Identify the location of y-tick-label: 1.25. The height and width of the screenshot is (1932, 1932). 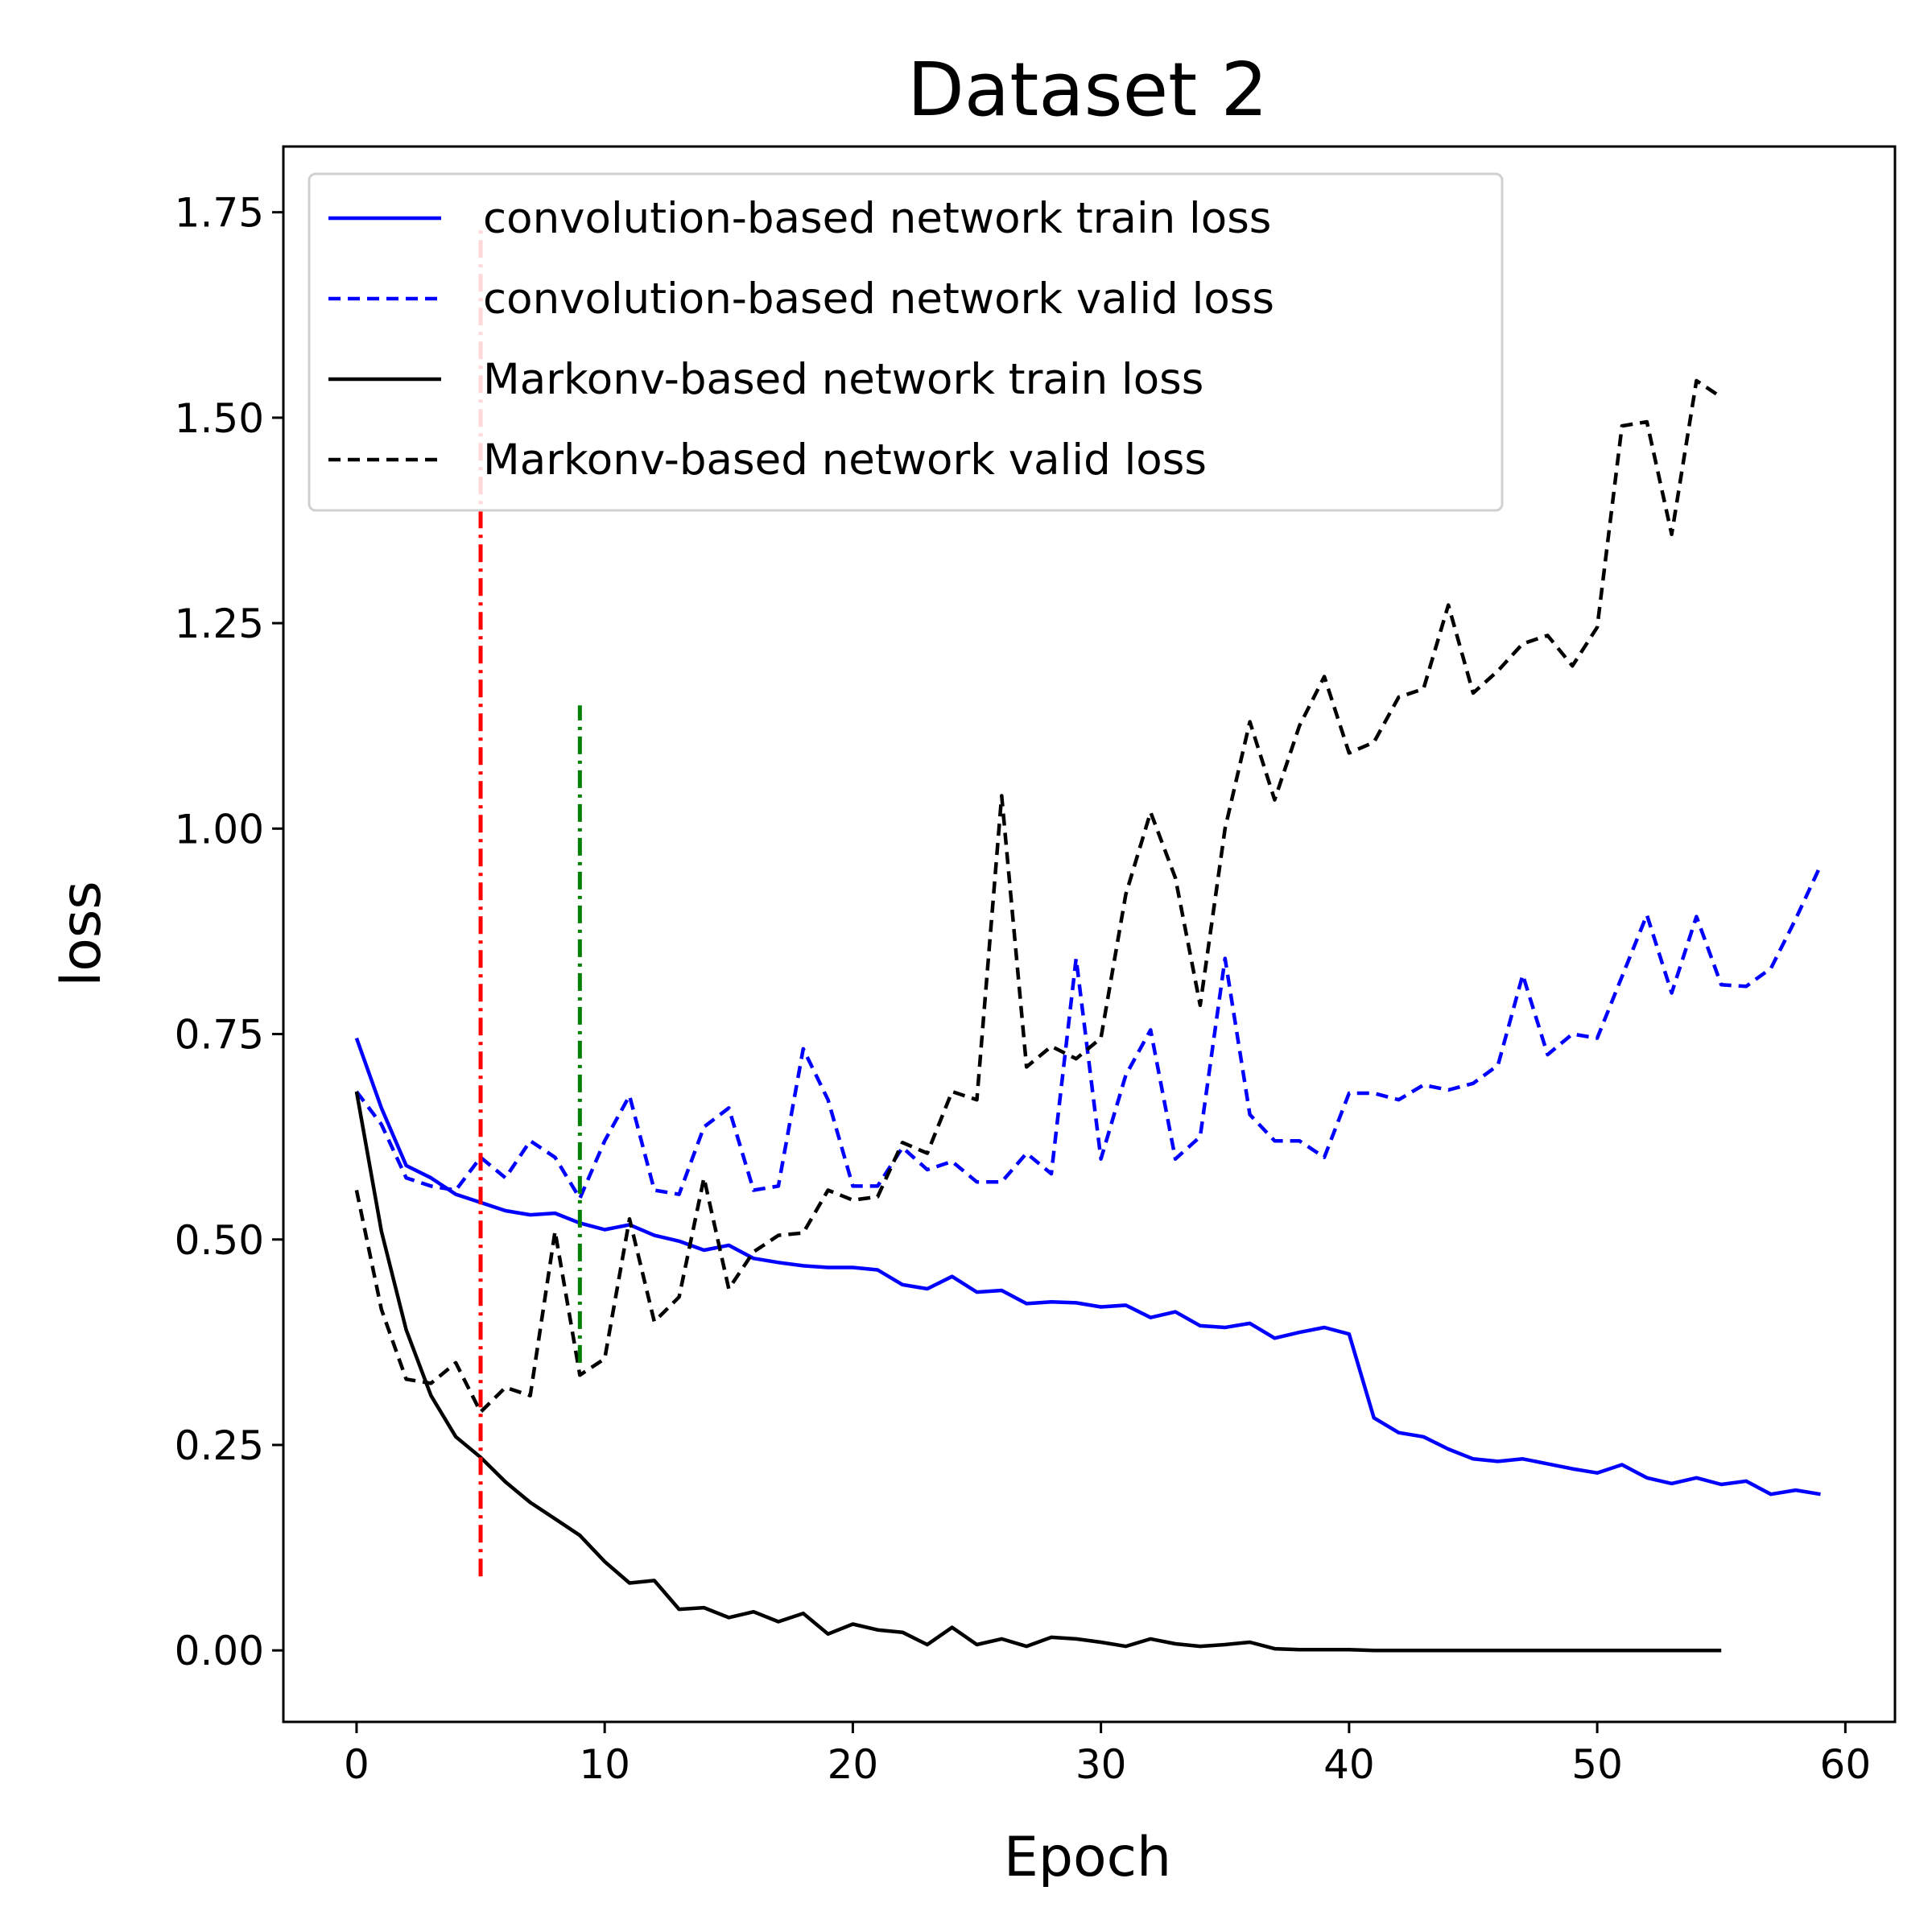
(219, 624).